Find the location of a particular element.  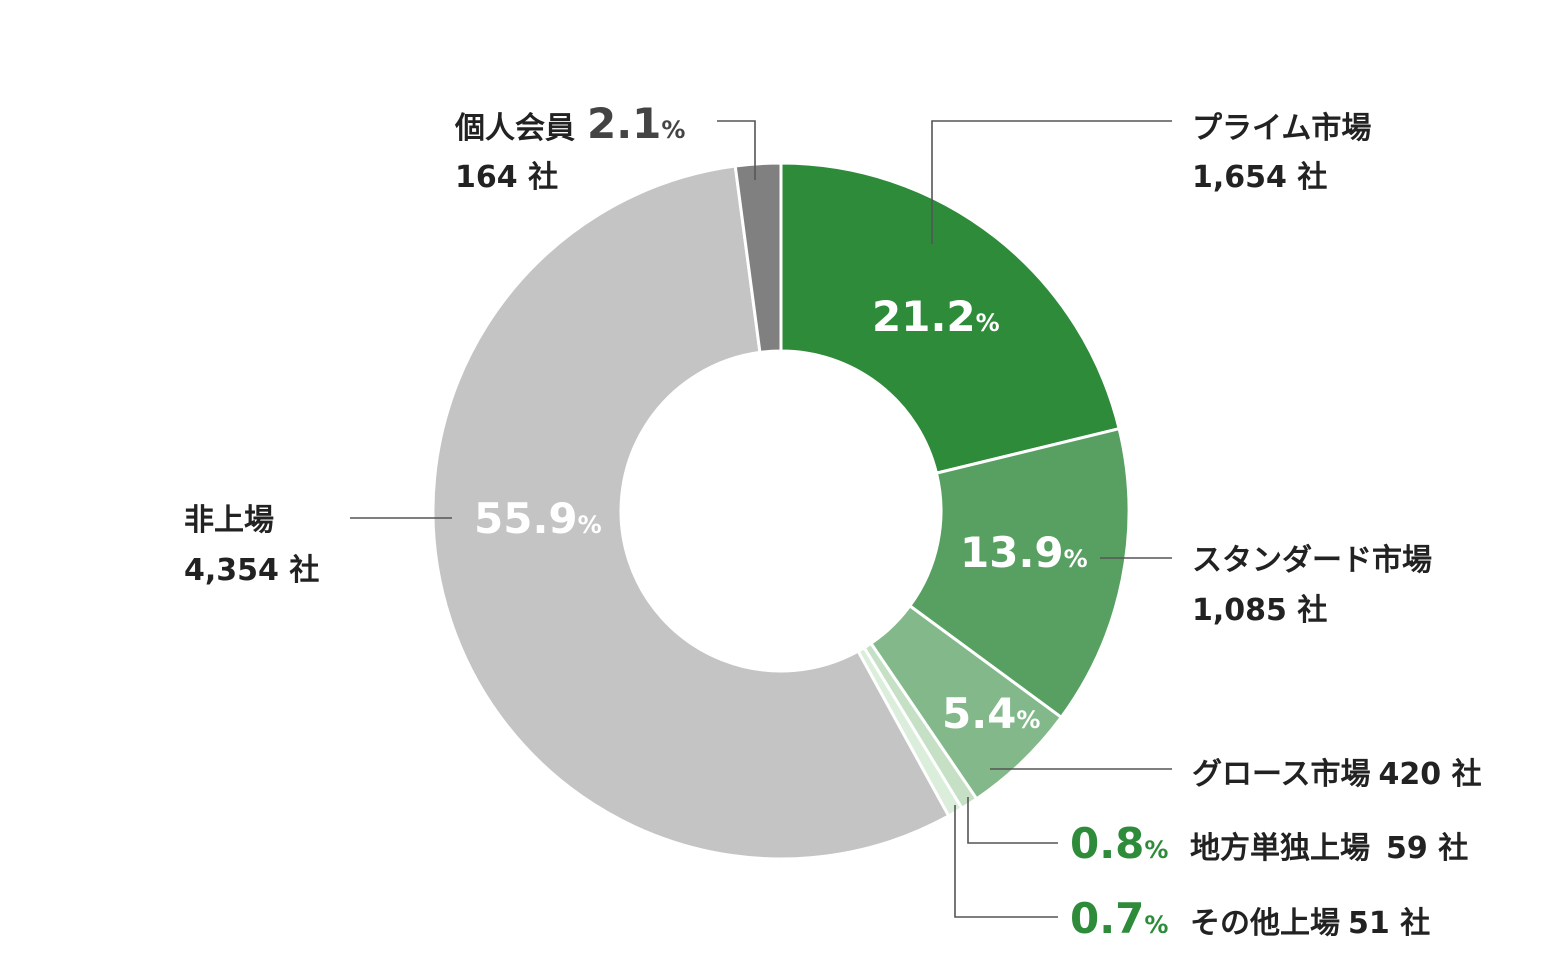

label-prime-count: 1,654 社 is located at coordinates (1259, 177).